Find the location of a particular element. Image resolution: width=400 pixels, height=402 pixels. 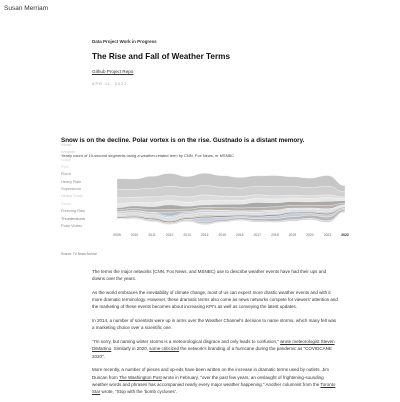

site-name: Susan Merriam is located at coordinates (26, 8).